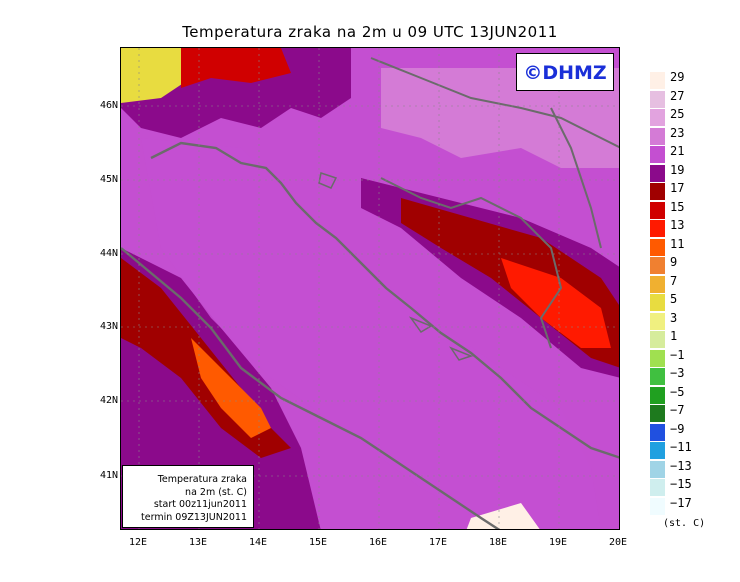 Image resolution: width=740 pixels, height=582 pixels. I want to click on legend-label: 5, so click(674, 299).